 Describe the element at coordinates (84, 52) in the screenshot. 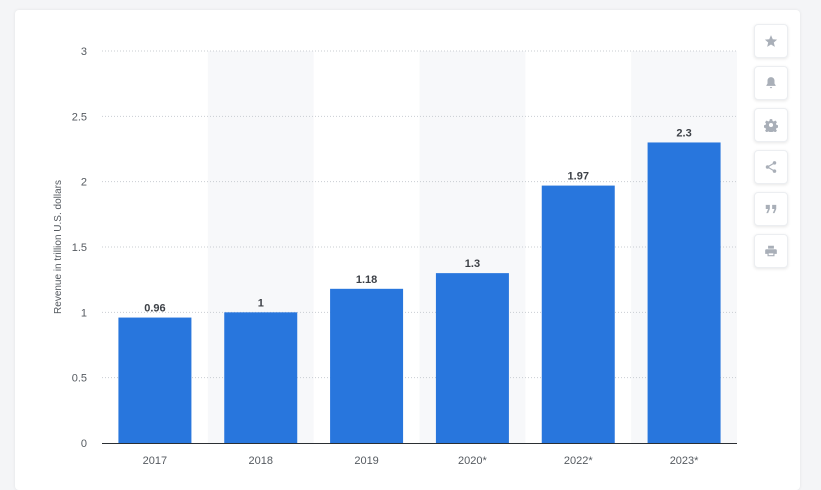

I see `y-tick-label: 3` at that location.